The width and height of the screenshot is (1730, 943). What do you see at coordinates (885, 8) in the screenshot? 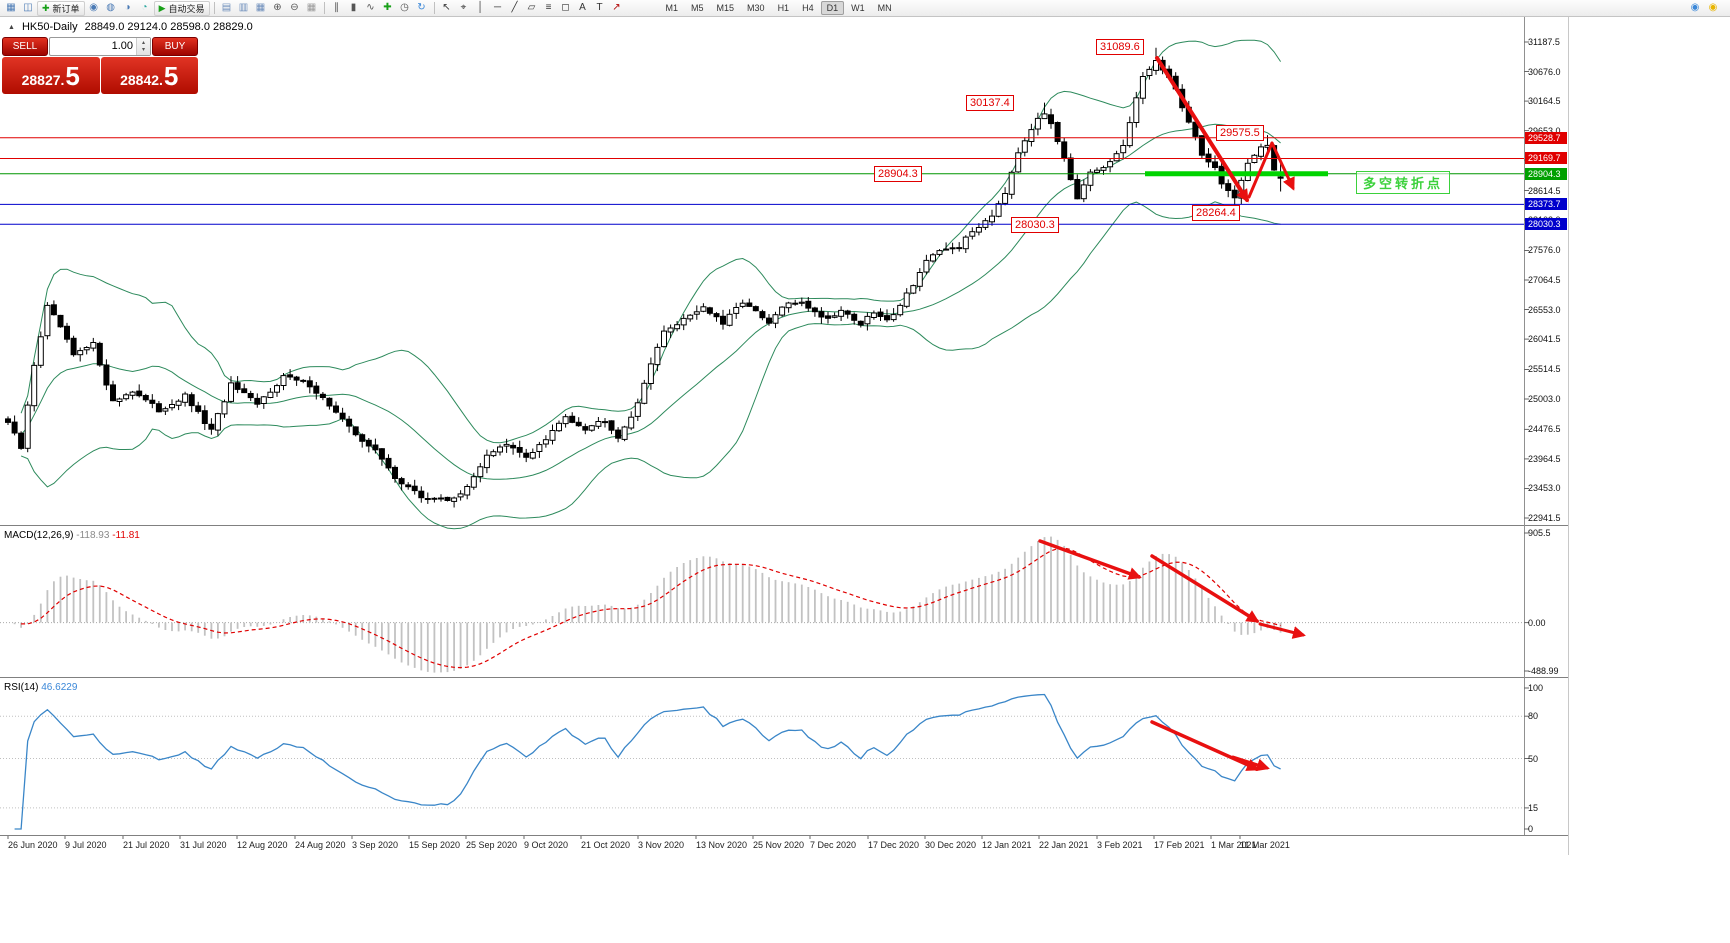
I see `timeframe-mn: MN` at bounding box center [885, 8].